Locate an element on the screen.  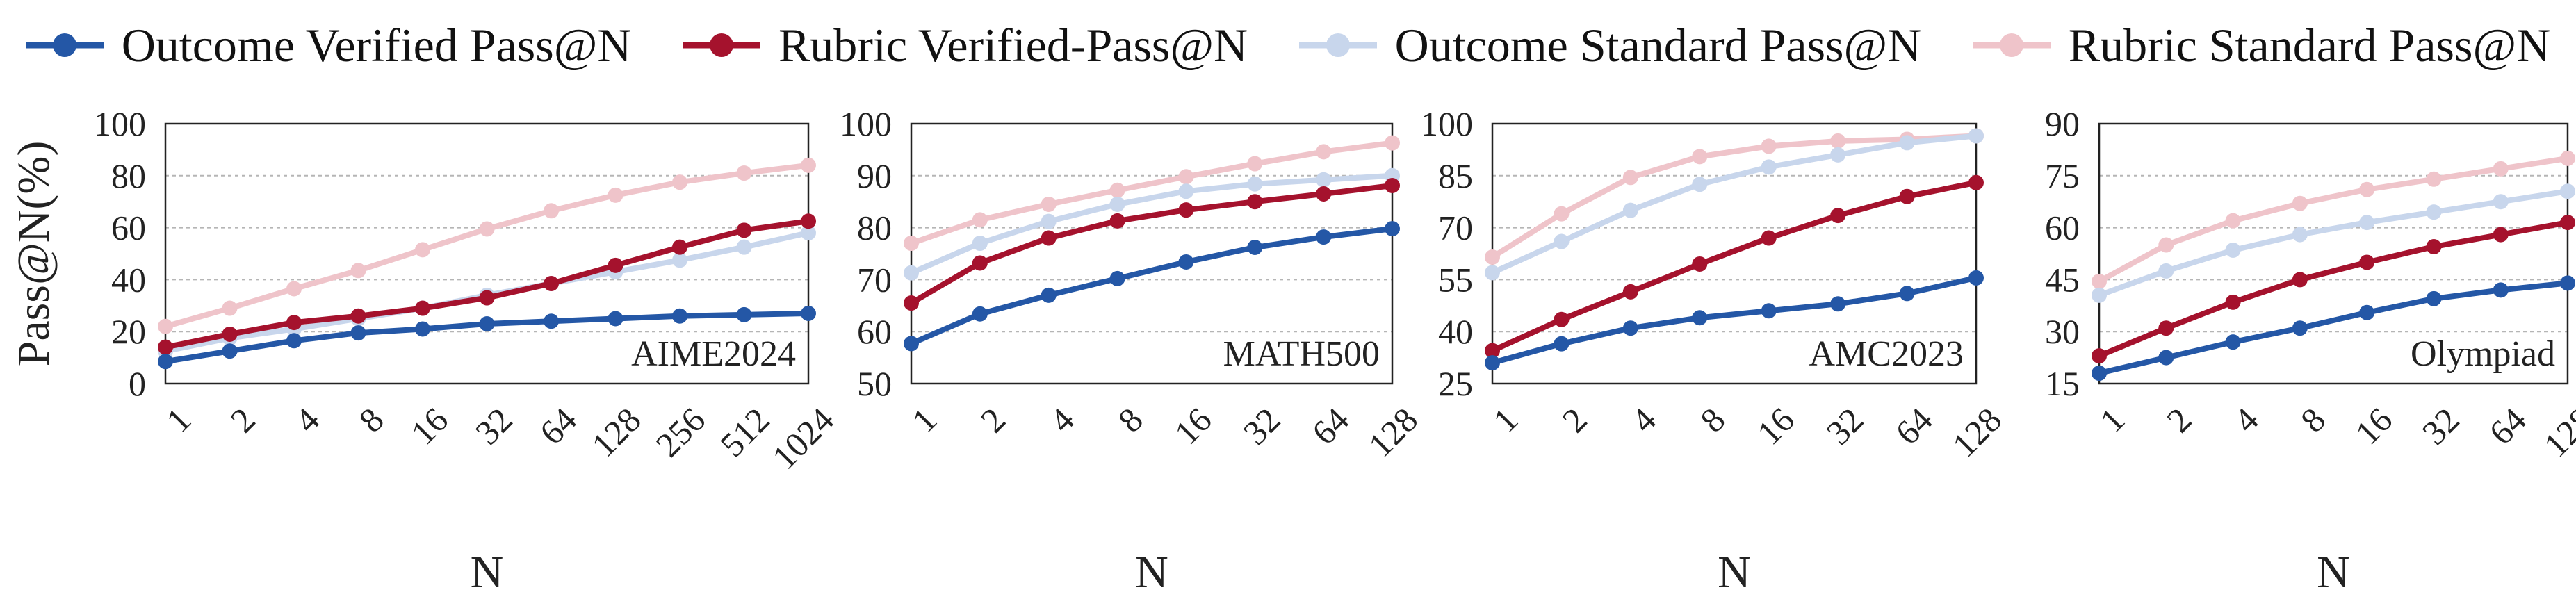
y-tick-label: 40 is located at coordinates (1455, 332).